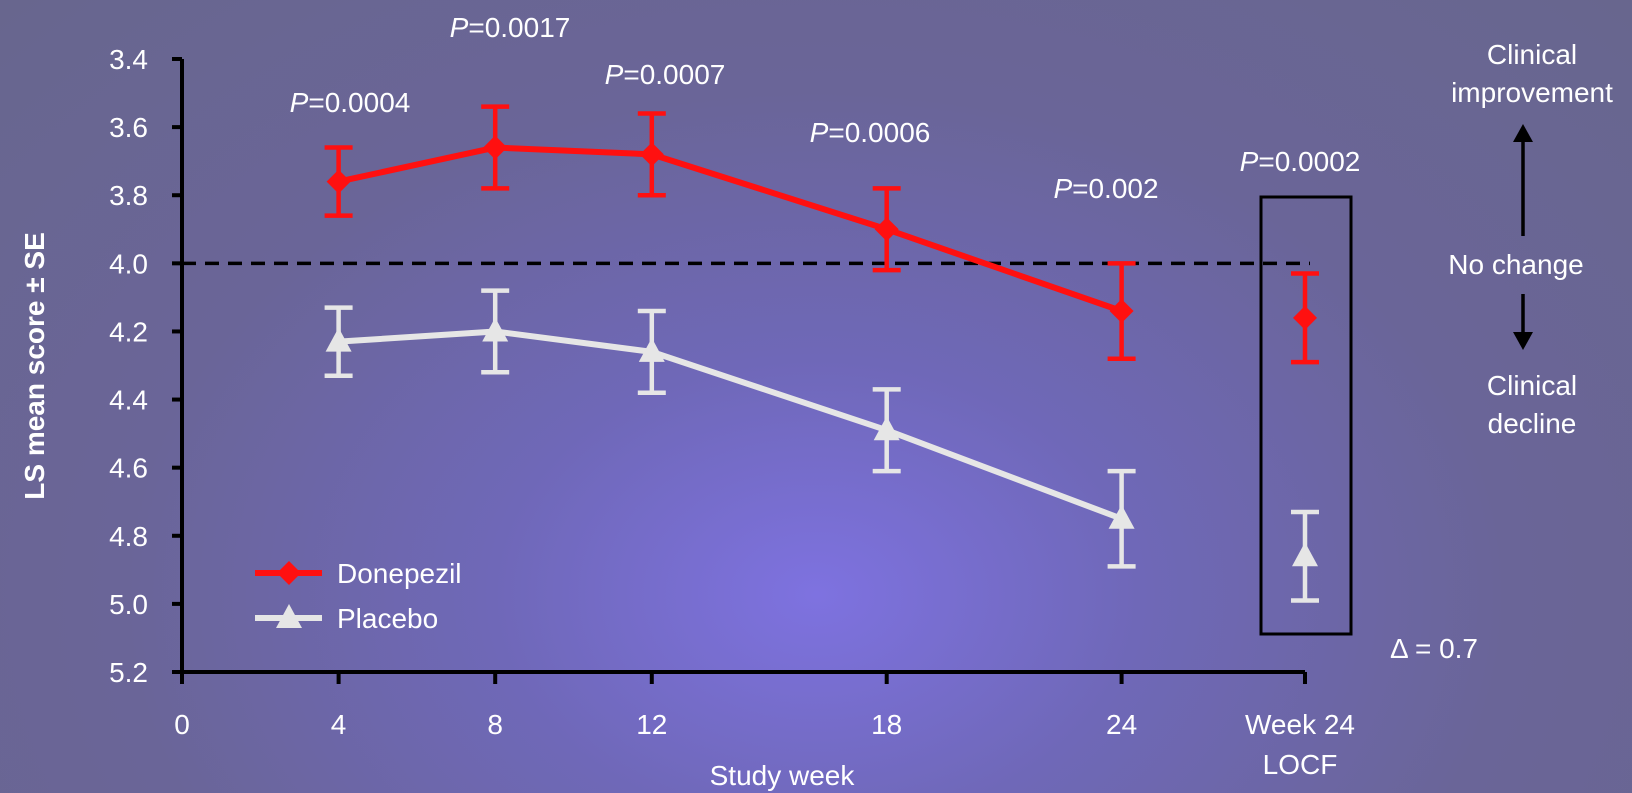  What do you see at coordinates (1309, 161) in the screenshot?
I see `p-value-text: =0.0002` at bounding box center [1309, 161].